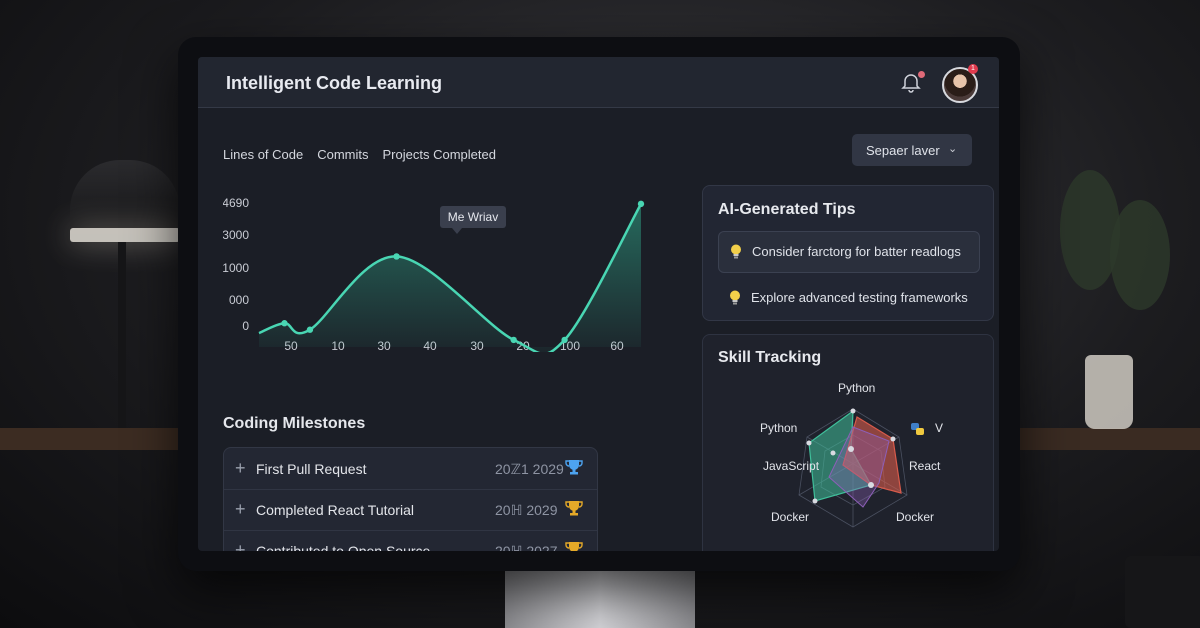 The image size is (1200, 628). What do you see at coordinates (125, 200) in the screenshot?
I see `background-lamp-shade` at bounding box center [125, 200].